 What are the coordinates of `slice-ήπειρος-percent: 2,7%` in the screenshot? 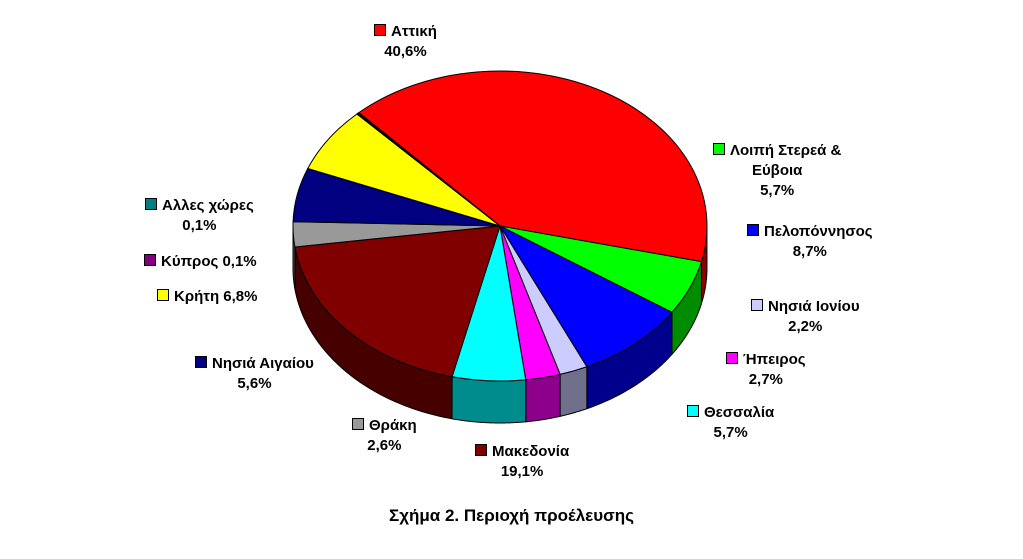 It's located at (765, 379).